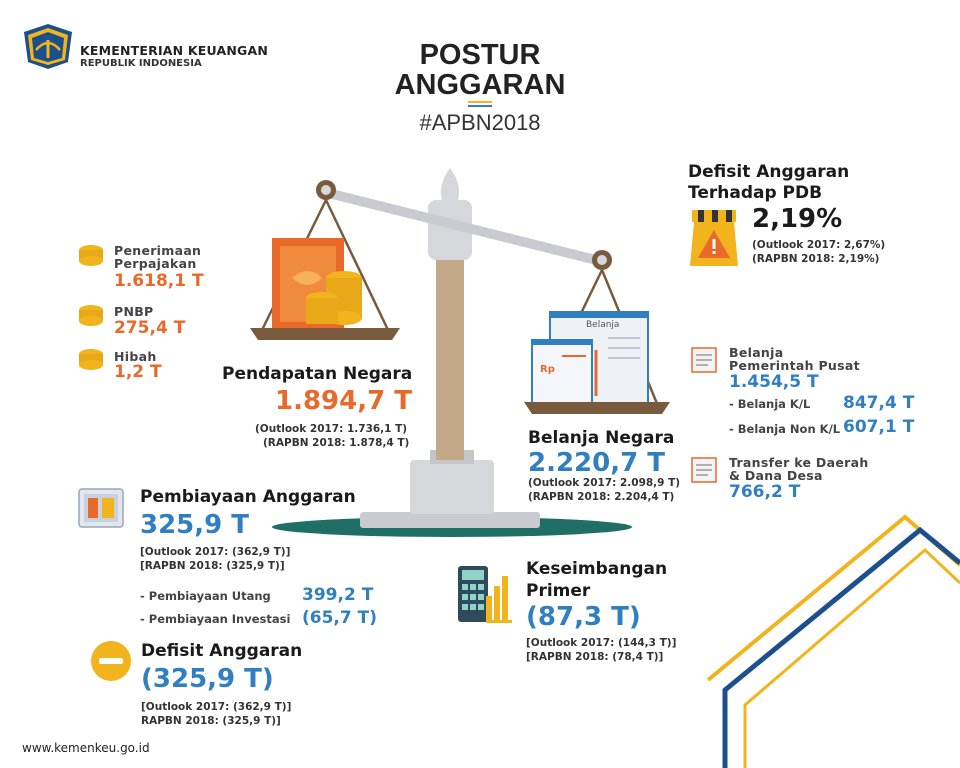  Describe the element at coordinates (480, 55) in the screenshot. I see `title-line-1: POSTUR` at that location.